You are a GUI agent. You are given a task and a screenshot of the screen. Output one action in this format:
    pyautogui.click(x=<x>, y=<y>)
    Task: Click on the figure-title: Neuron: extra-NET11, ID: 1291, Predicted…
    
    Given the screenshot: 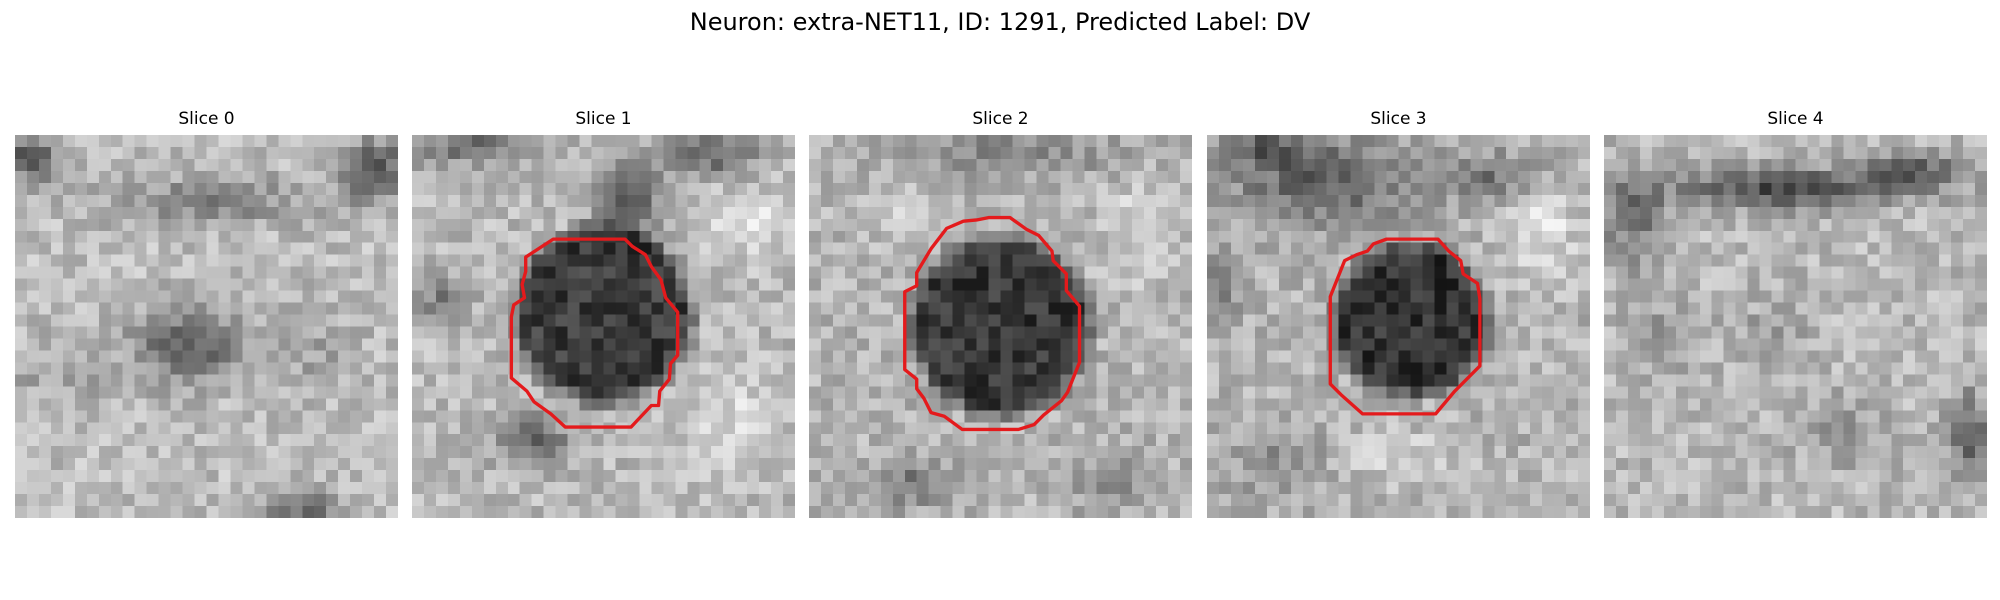 What is the action you would take?
    pyautogui.click(x=1000, y=22)
    